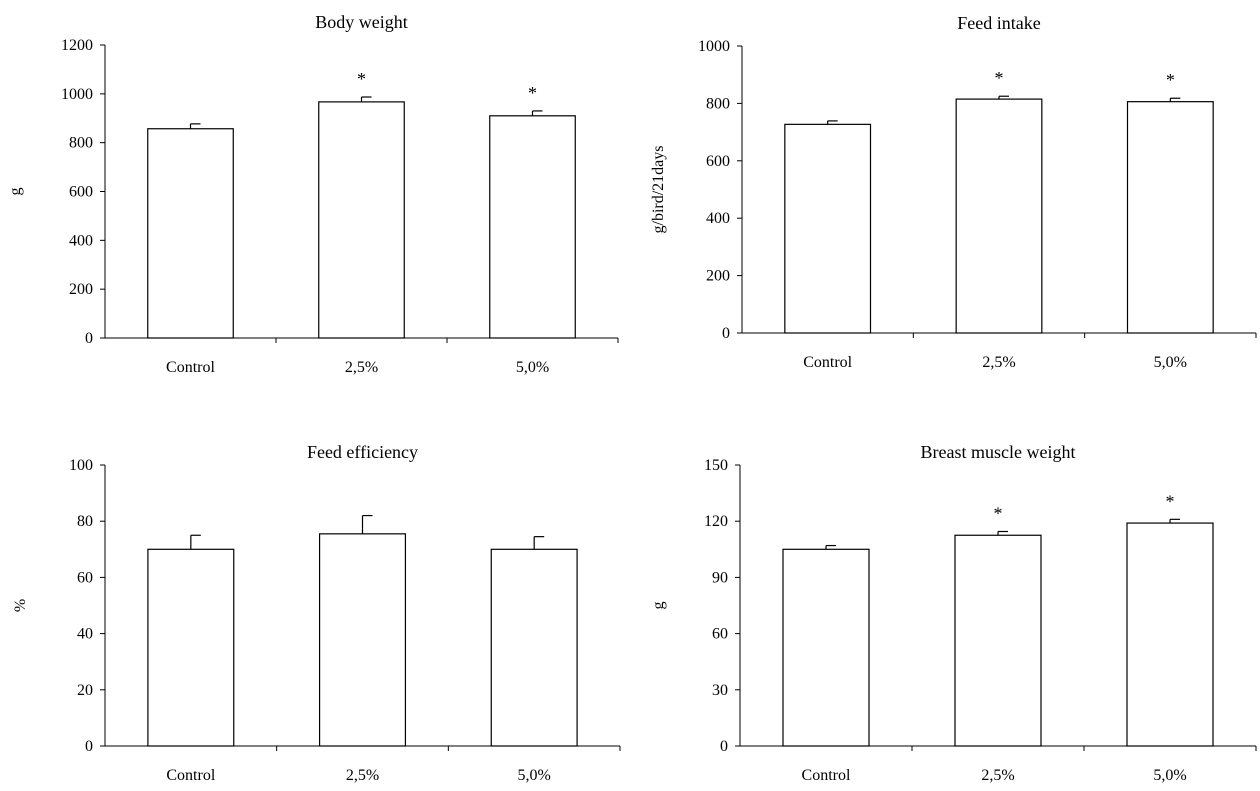 The image size is (1260, 791). Describe the element at coordinates (85, 690) in the screenshot. I see `y-tick-label: 20` at that location.